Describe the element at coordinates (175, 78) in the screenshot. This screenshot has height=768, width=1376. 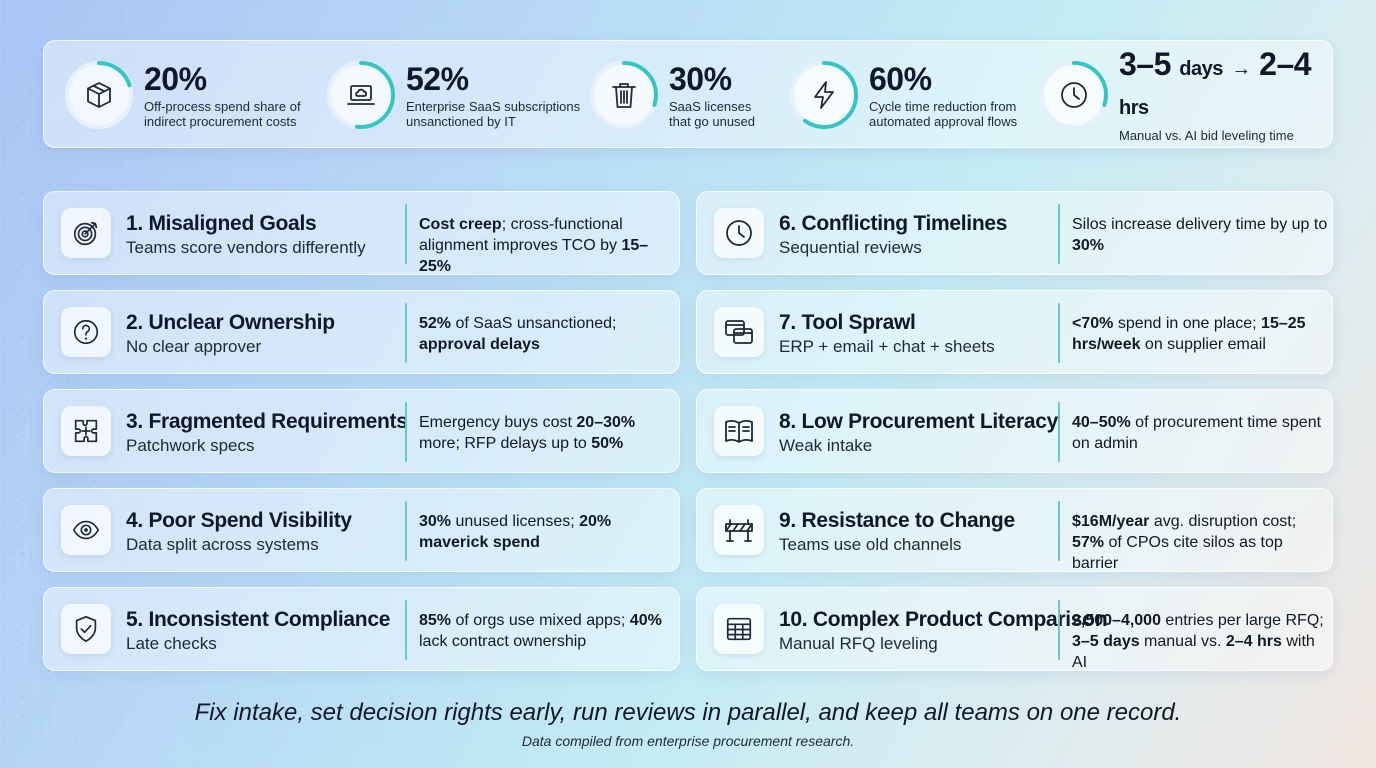
I see `stat-value: 20%` at that location.